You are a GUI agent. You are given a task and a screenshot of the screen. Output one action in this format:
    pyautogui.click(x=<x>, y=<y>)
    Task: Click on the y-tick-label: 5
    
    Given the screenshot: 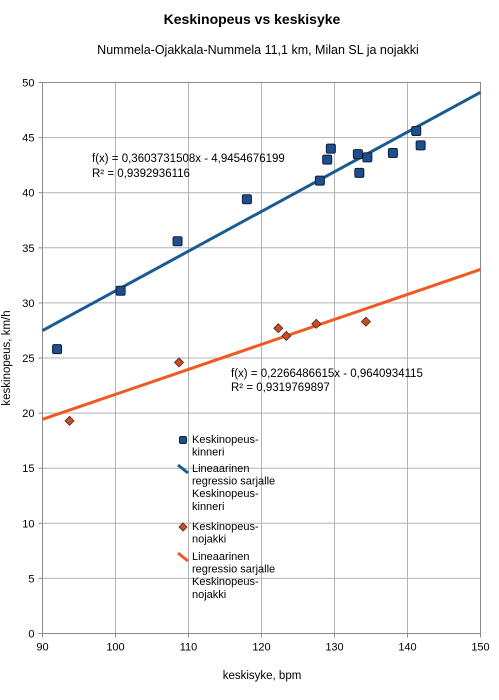 What is the action you would take?
    pyautogui.click(x=31, y=579)
    